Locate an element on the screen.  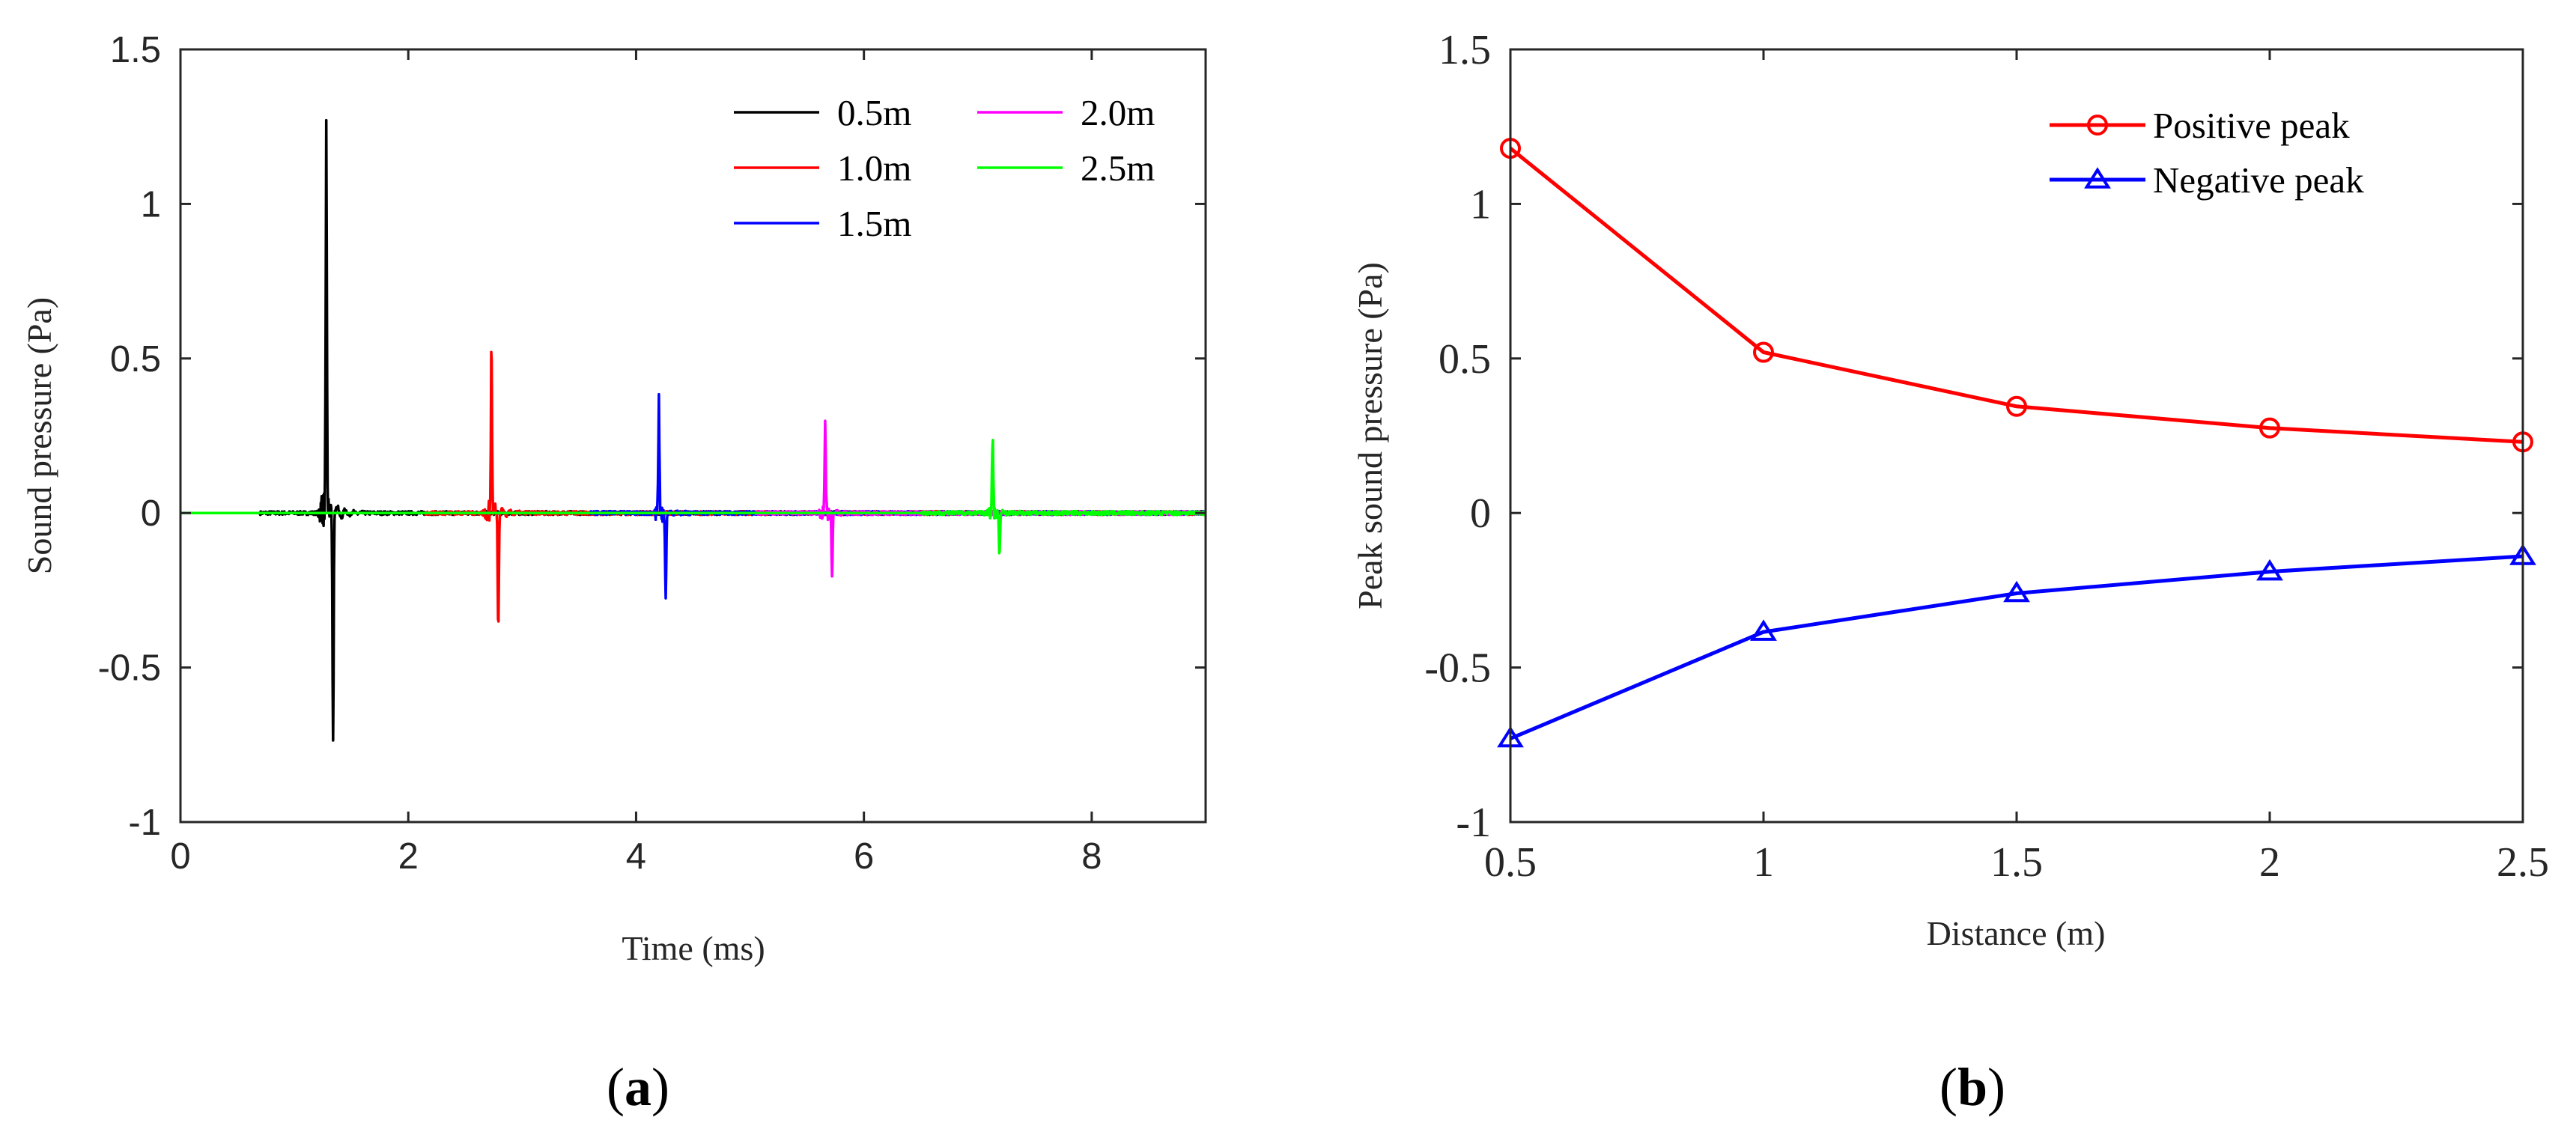
panel-b-y-tick-label: 0.5 is located at coordinates (1465, 360).